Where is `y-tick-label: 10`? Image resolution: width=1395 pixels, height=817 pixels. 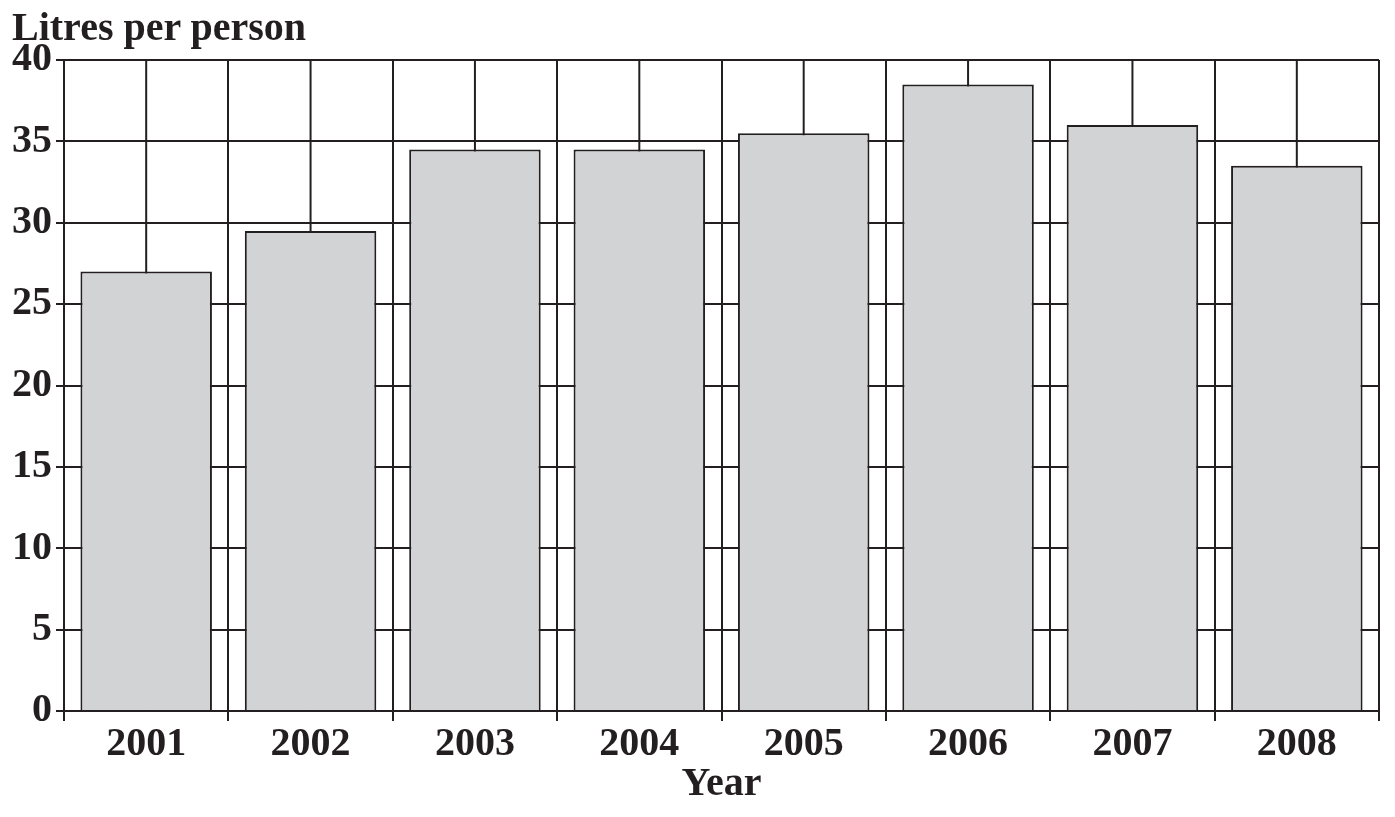 y-tick-label: 10 is located at coordinates (32, 545).